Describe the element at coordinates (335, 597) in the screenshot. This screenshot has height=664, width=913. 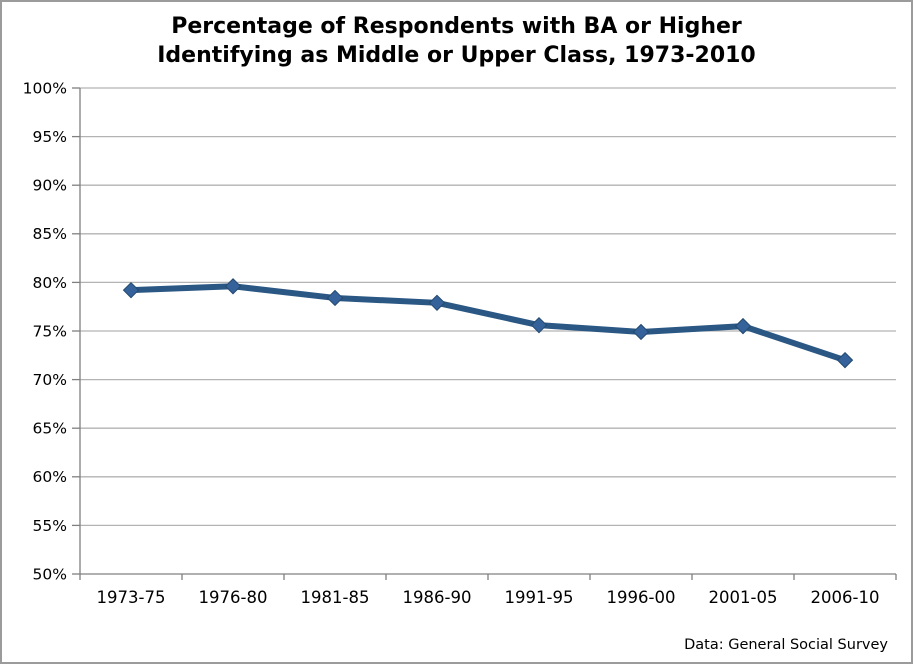
I see `x-axis-label: 1981-85` at that location.